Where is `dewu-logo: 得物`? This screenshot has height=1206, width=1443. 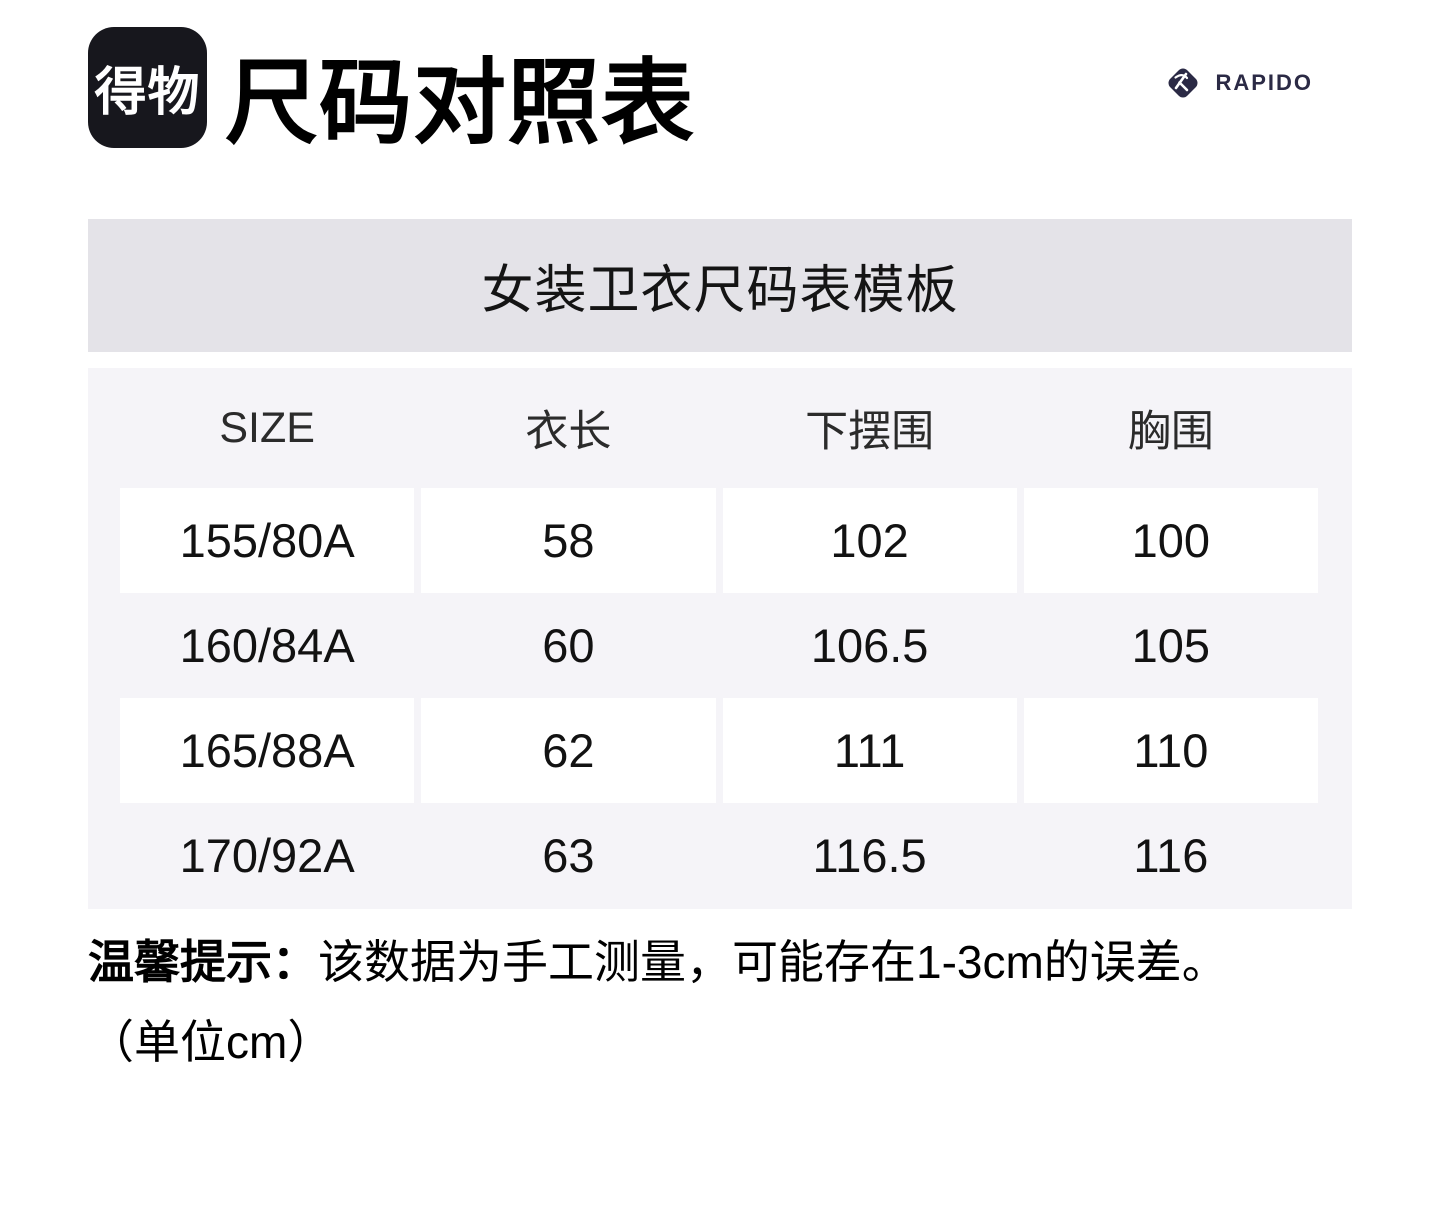 dewu-logo: 得物 is located at coordinates (147, 87).